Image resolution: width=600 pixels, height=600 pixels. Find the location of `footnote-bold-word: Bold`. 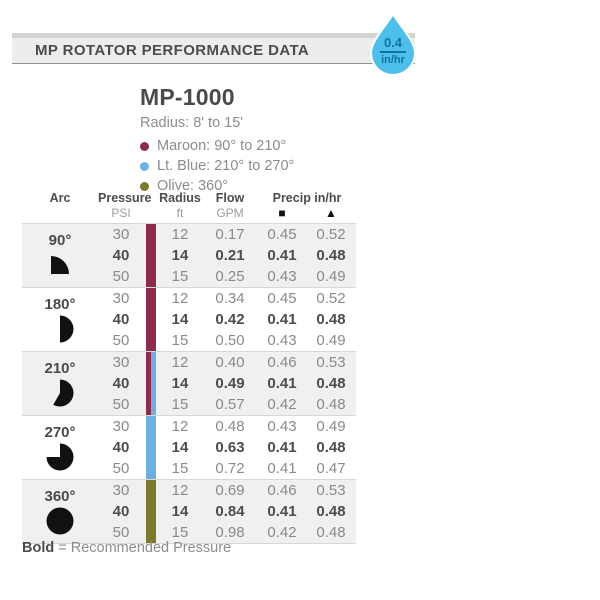

footnote-bold-word: Bold is located at coordinates (38, 548).